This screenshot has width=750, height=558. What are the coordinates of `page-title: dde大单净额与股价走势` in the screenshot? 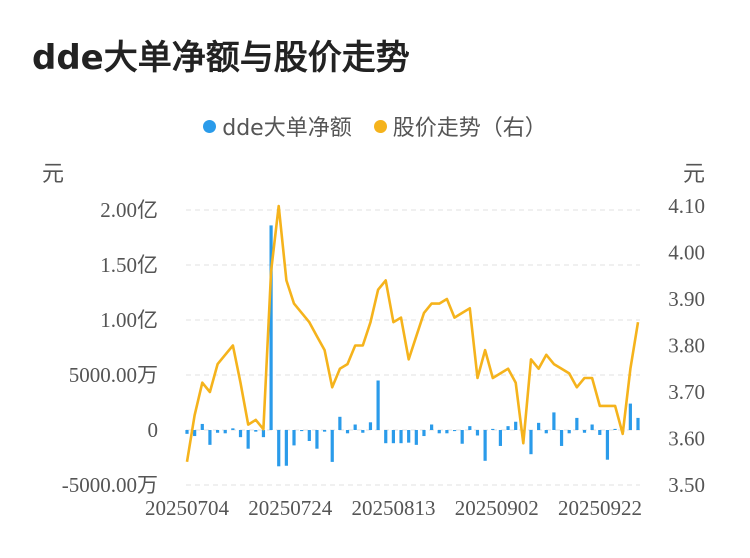 It's located at (221, 58).